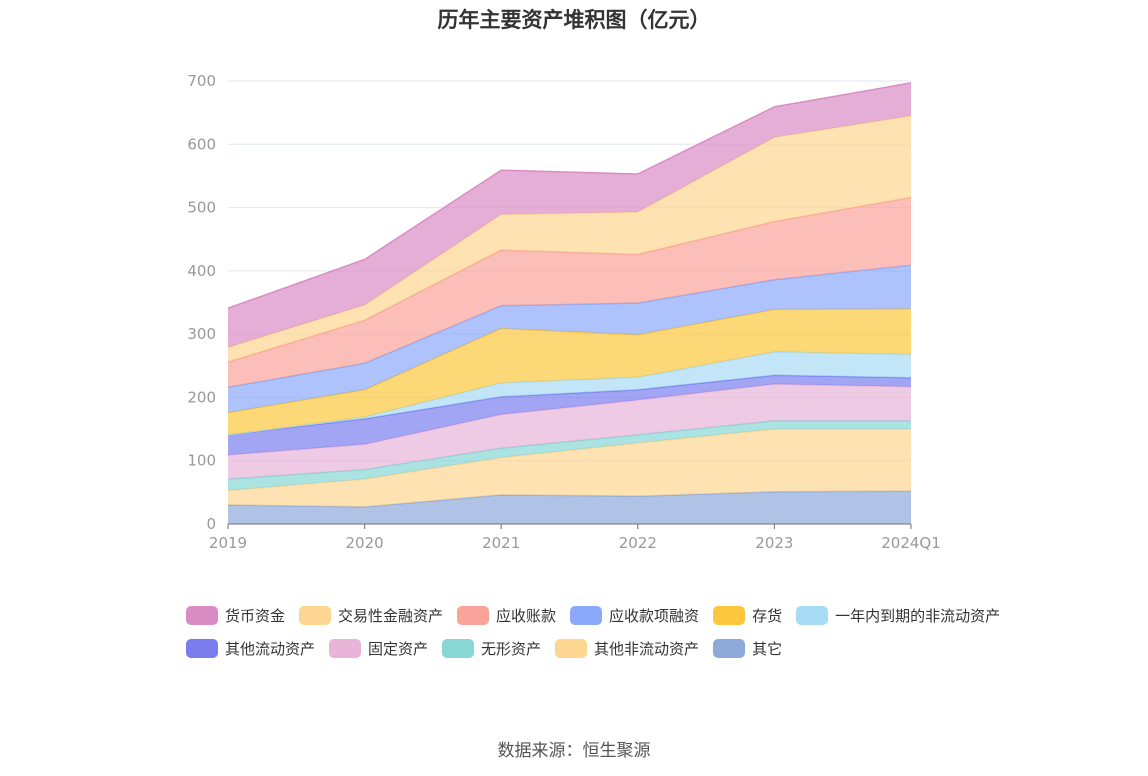 This screenshot has width=1148, height=776. What do you see at coordinates (569, 415) in the screenshot?
I see `area-其他流动资产` at bounding box center [569, 415].